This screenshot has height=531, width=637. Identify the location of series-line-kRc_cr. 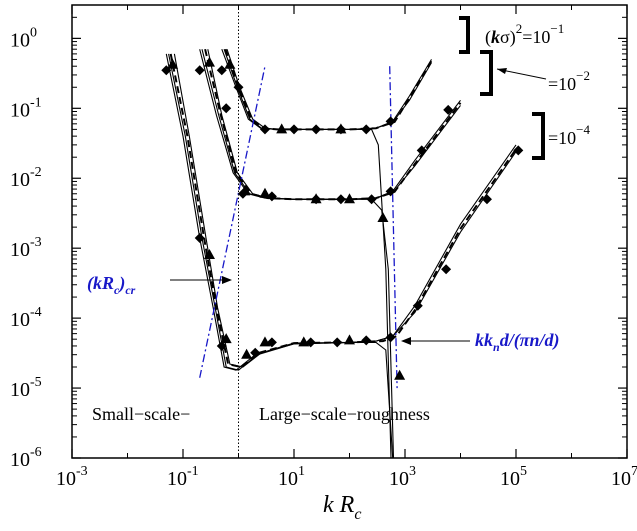
(232, 222).